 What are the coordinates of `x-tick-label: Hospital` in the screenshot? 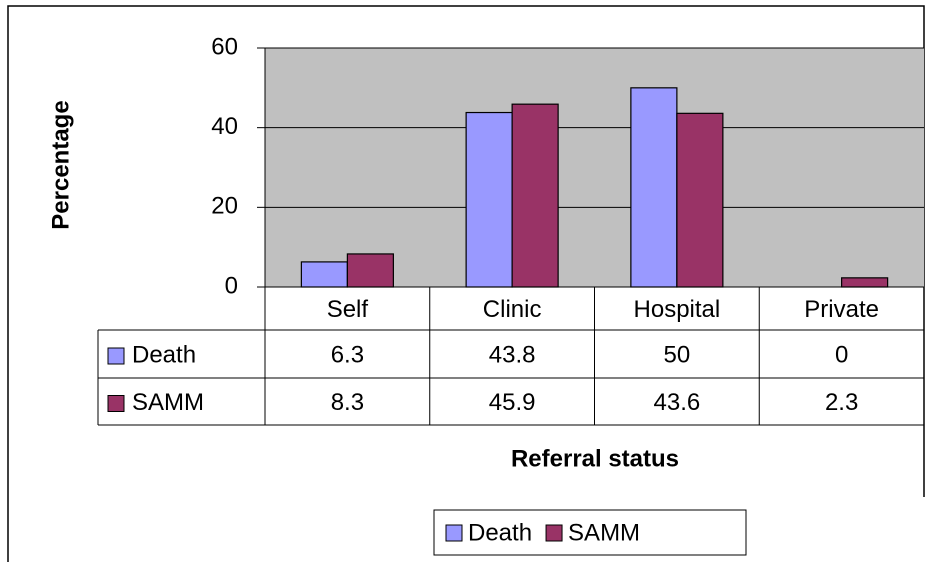 It's located at (677, 309).